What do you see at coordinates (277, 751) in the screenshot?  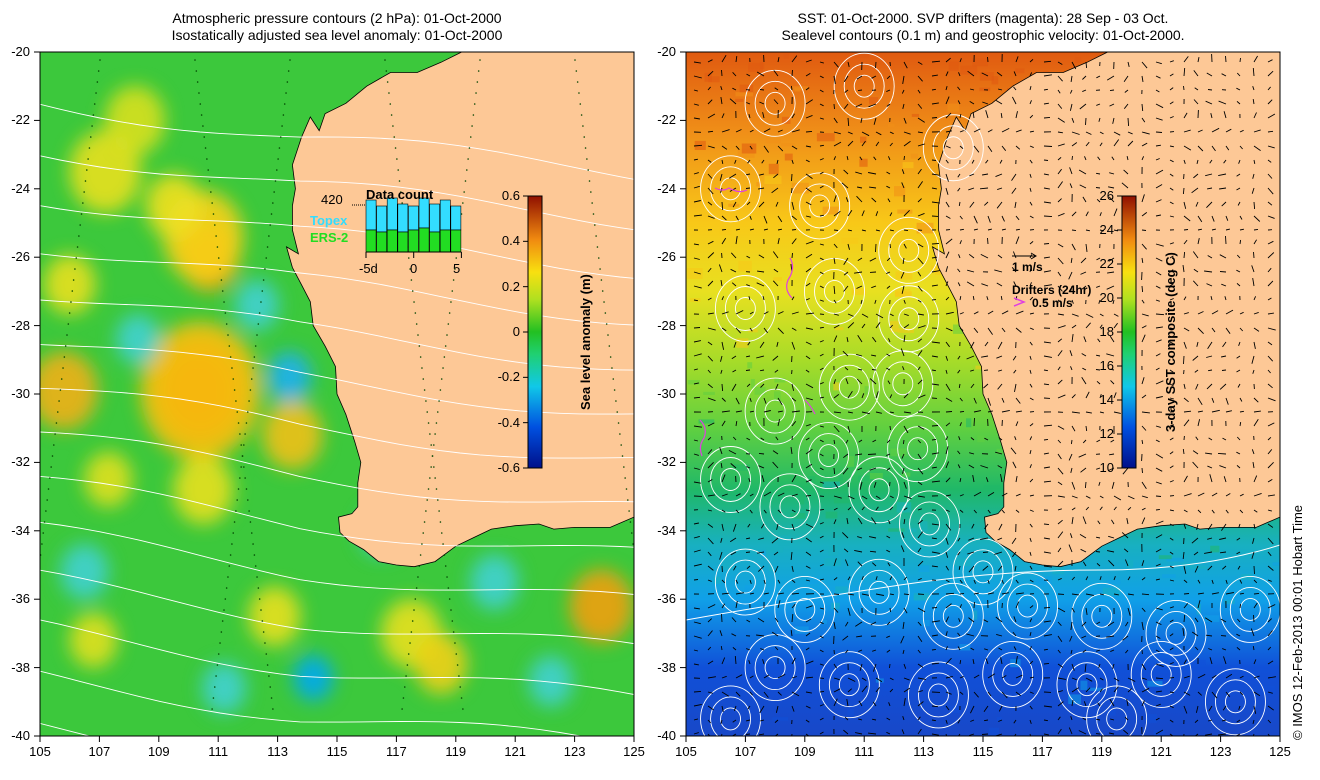 I see `lon-label: 113` at bounding box center [277, 751].